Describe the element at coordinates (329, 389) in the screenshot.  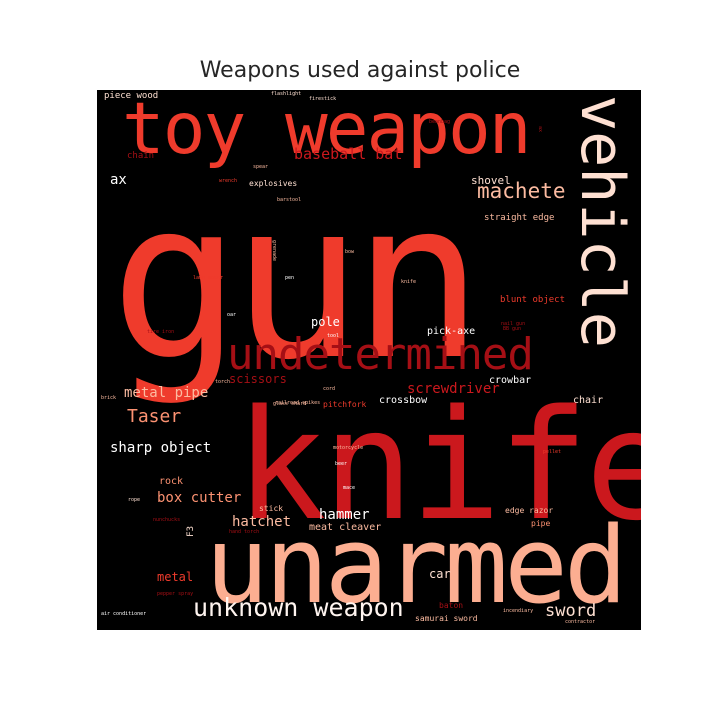
I see `word-cord: cord` at that location.